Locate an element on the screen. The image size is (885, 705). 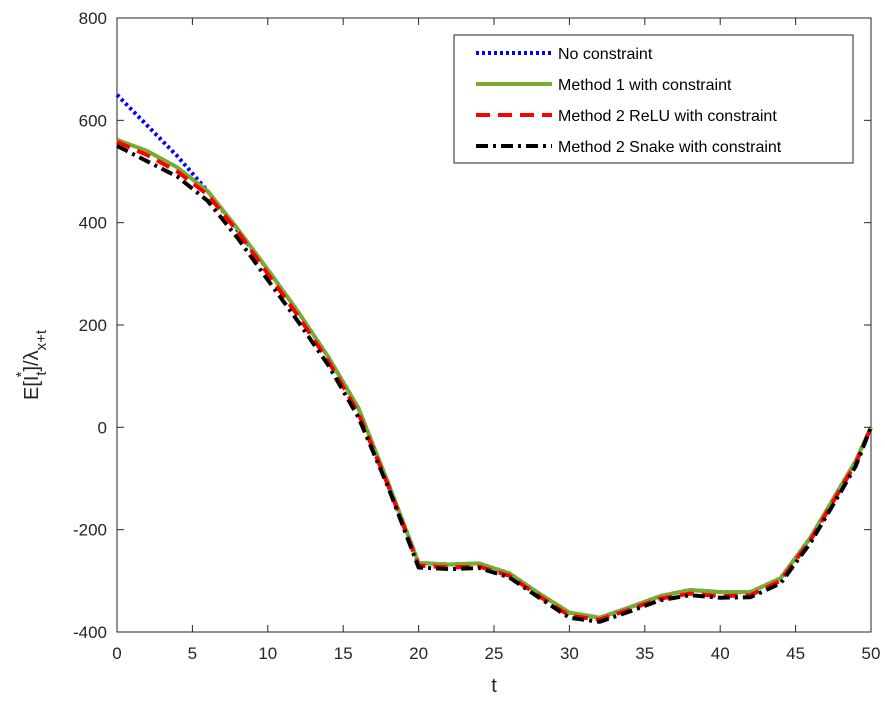
y-tick-label: 200 is located at coordinates (93, 325).